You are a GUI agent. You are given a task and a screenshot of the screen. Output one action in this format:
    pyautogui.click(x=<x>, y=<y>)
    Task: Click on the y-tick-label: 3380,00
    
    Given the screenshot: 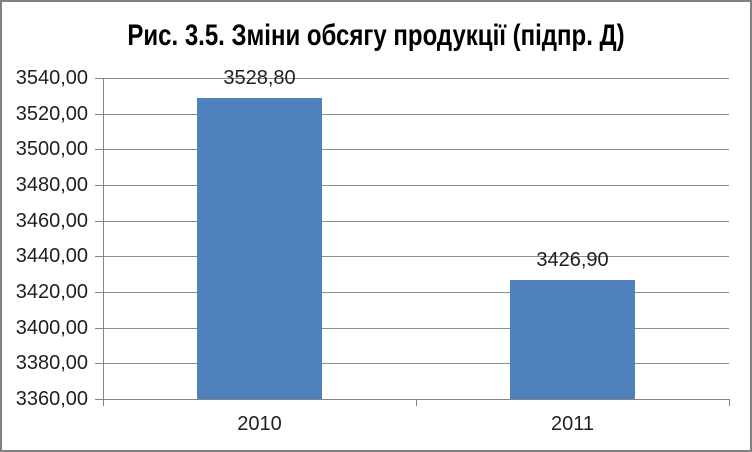 What is the action you would take?
    pyautogui.click(x=51, y=363)
    